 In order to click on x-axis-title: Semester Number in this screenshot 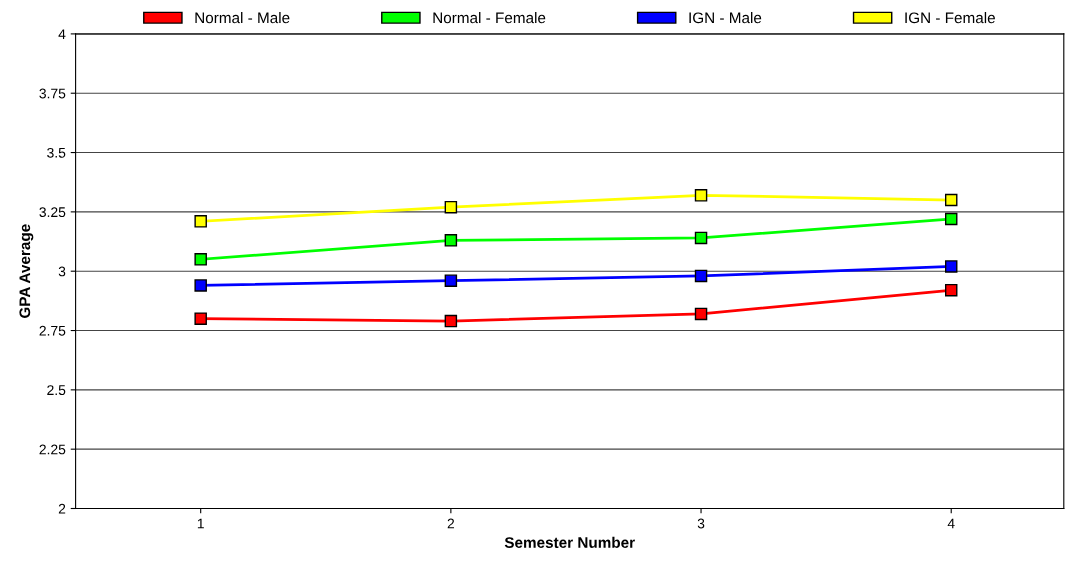, I will do `click(569, 542)`.